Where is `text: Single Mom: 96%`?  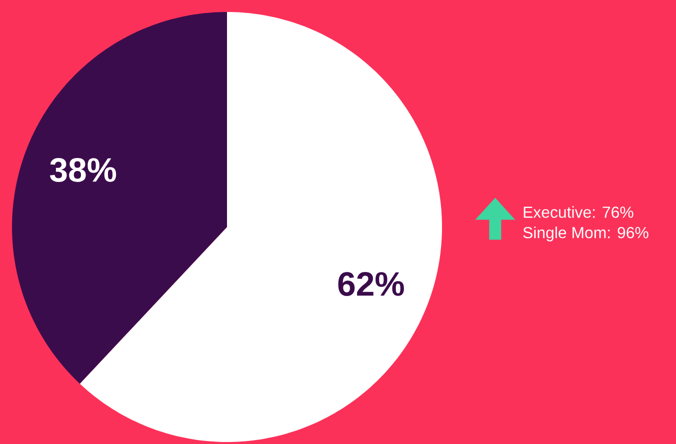
text: Single Mom: 96% is located at coordinates (585, 234).